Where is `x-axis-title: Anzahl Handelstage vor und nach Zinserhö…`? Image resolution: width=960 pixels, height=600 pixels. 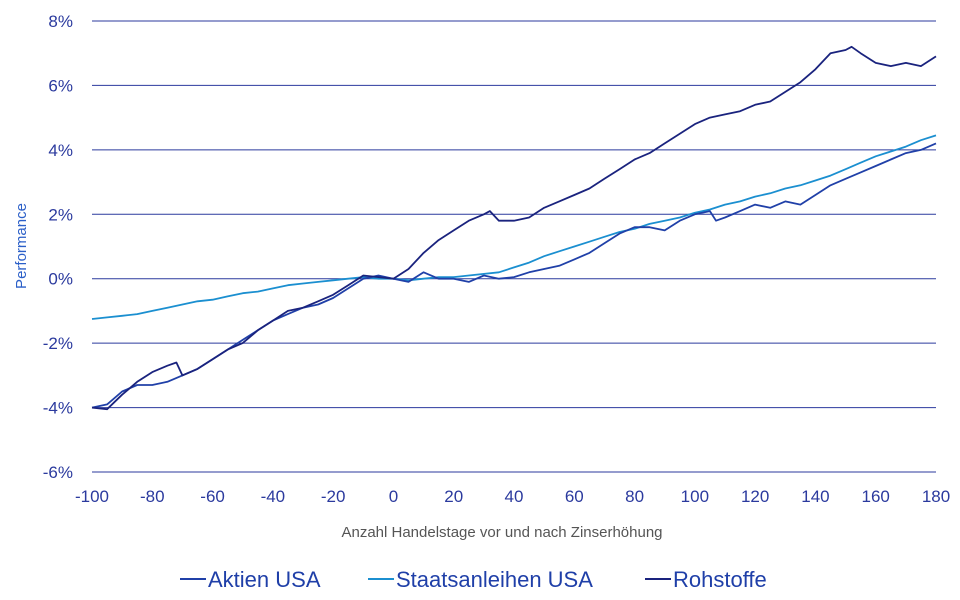 x-axis-title: Anzahl Handelstage vor und nach Zinserhö… is located at coordinates (501, 532).